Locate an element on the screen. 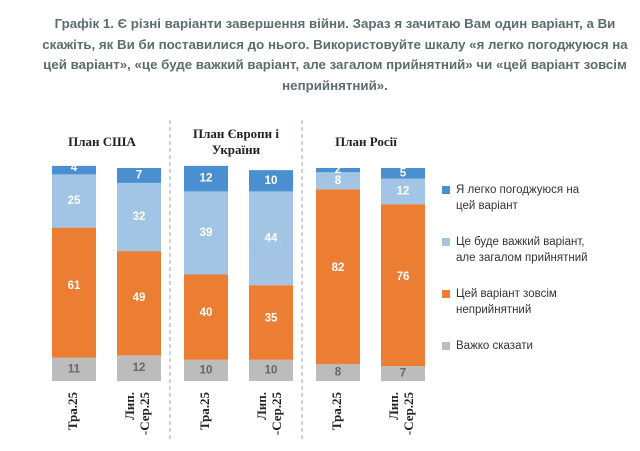 Image resolution: width=640 pixels, height=451 pixels. data-label: 76 is located at coordinates (403, 277).